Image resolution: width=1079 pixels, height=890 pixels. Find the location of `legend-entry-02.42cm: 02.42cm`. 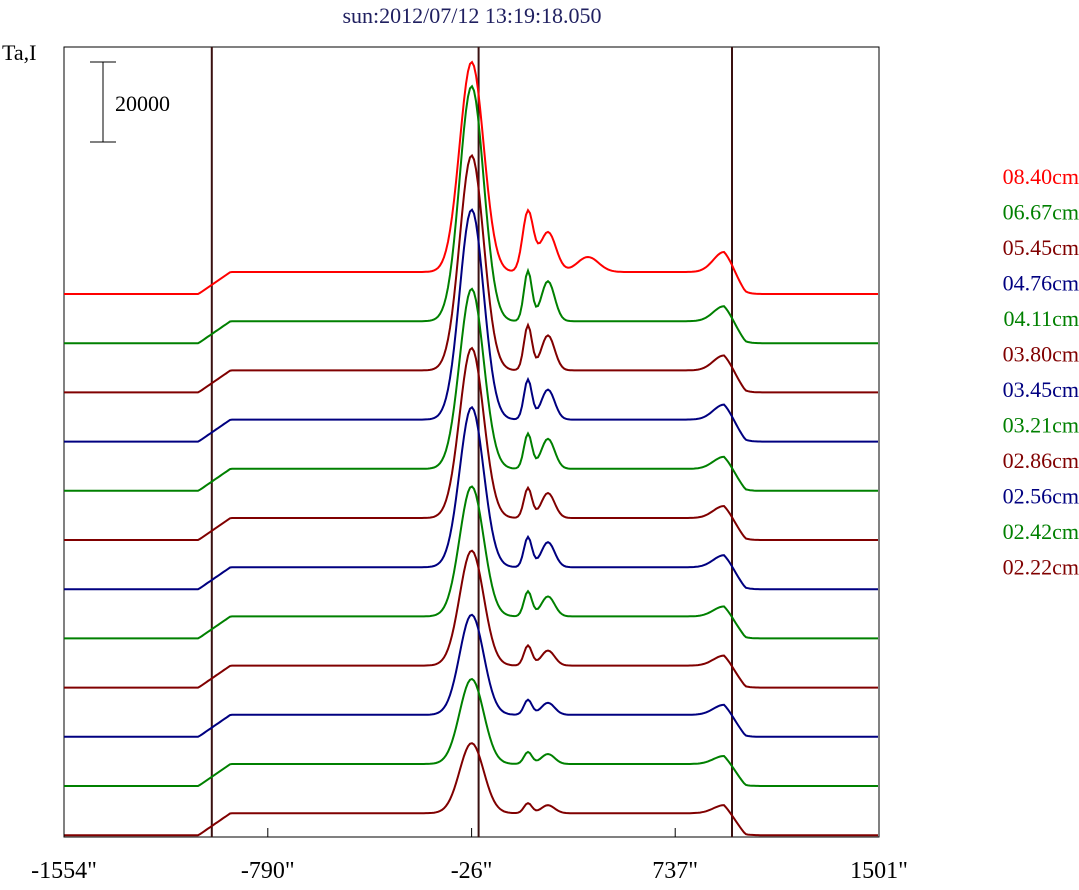

legend-entry-02.42cm: 02.42cm is located at coordinates (1041, 531).